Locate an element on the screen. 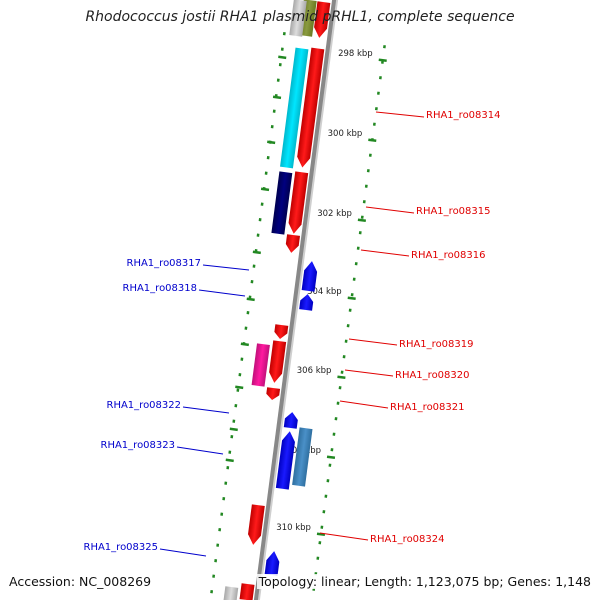 The height and width of the screenshot is (600, 600). gene-label: RHA1_ro08319 is located at coordinates (436, 344).